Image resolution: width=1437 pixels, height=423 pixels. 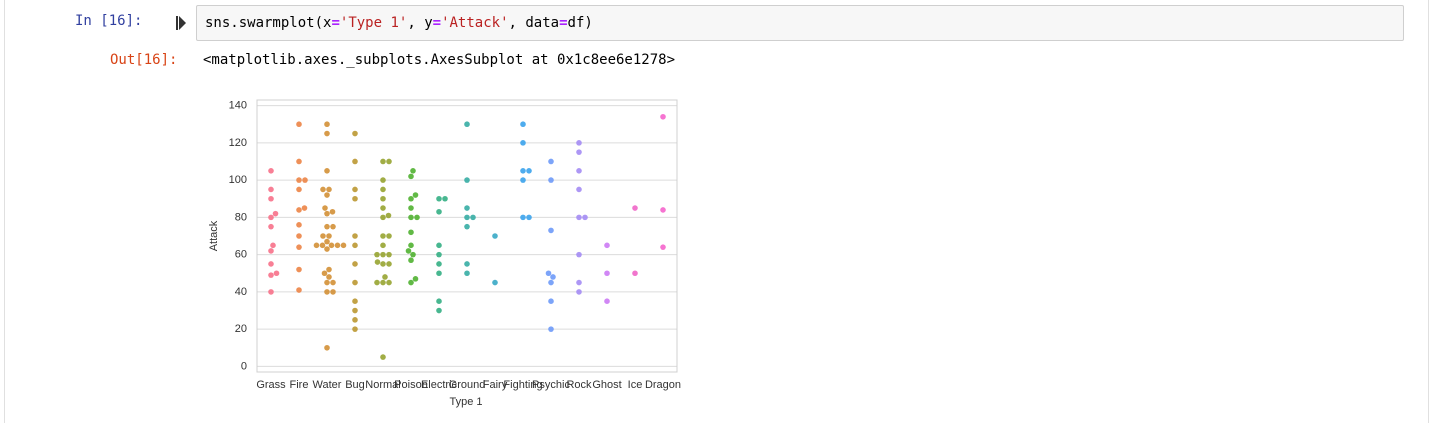 What do you see at coordinates (382, 385) in the screenshot?
I see `x-tick-label: Normal` at bounding box center [382, 385].